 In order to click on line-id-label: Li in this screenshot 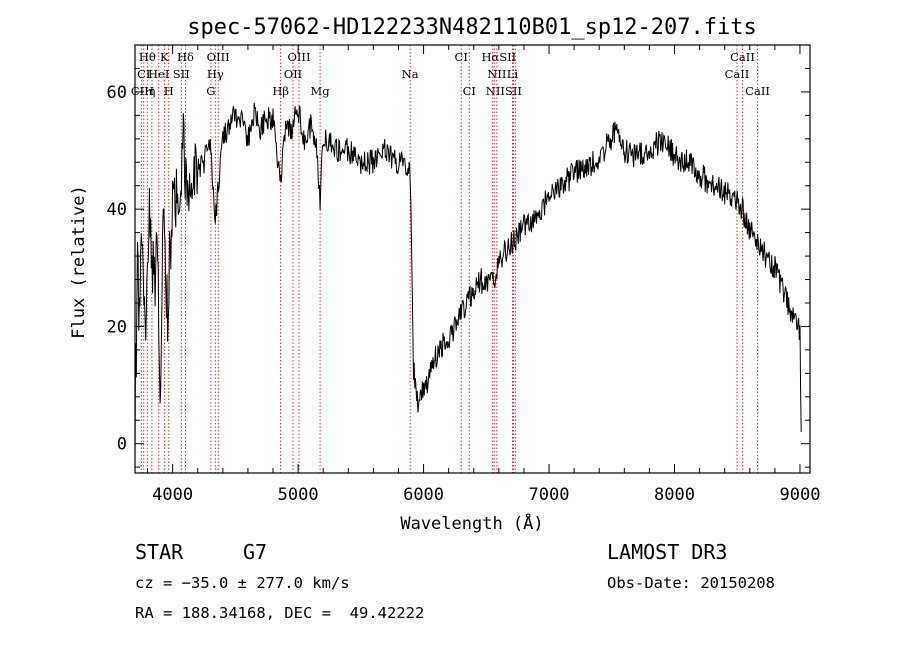, I will do `click(513, 74)`.